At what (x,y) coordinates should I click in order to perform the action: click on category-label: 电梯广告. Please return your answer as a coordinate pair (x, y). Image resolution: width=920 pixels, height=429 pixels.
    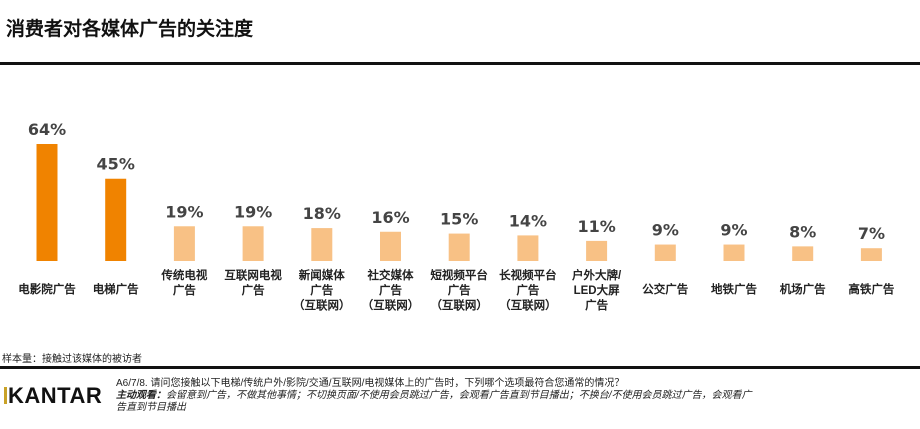
    Looking at the image, I should click on (116, 289).